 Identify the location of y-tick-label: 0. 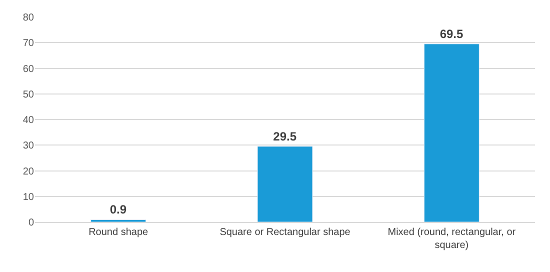
(31, 223).